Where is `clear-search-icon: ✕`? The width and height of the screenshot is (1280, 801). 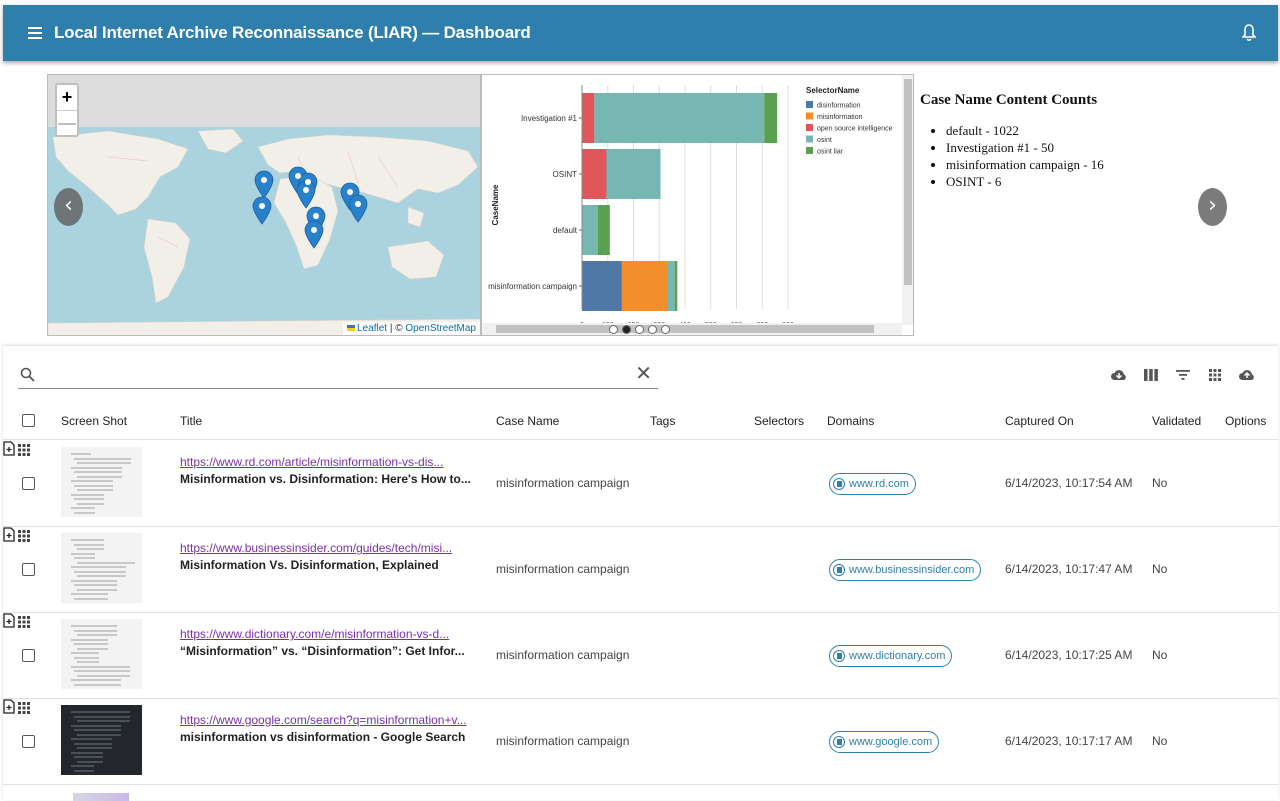 clear-search-icon: ✕ is located at coordinates (643, 374).